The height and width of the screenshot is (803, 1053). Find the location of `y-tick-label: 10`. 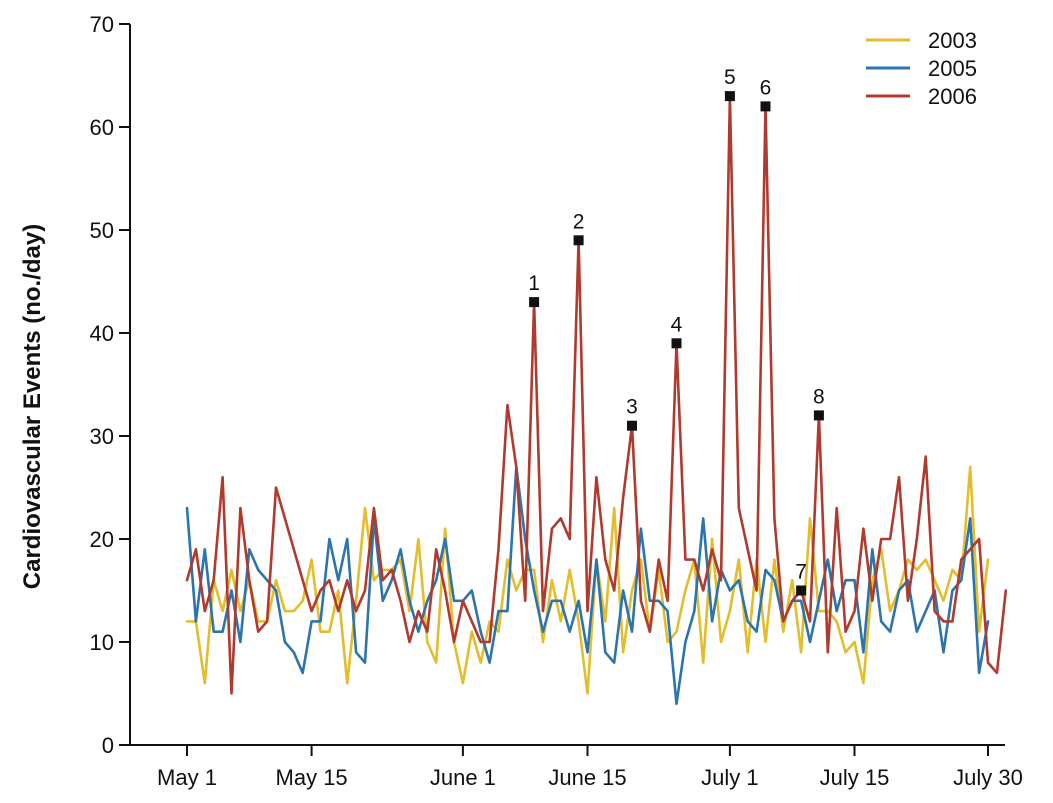

y-tick-label: 10 is located at coordinates (102, 642).